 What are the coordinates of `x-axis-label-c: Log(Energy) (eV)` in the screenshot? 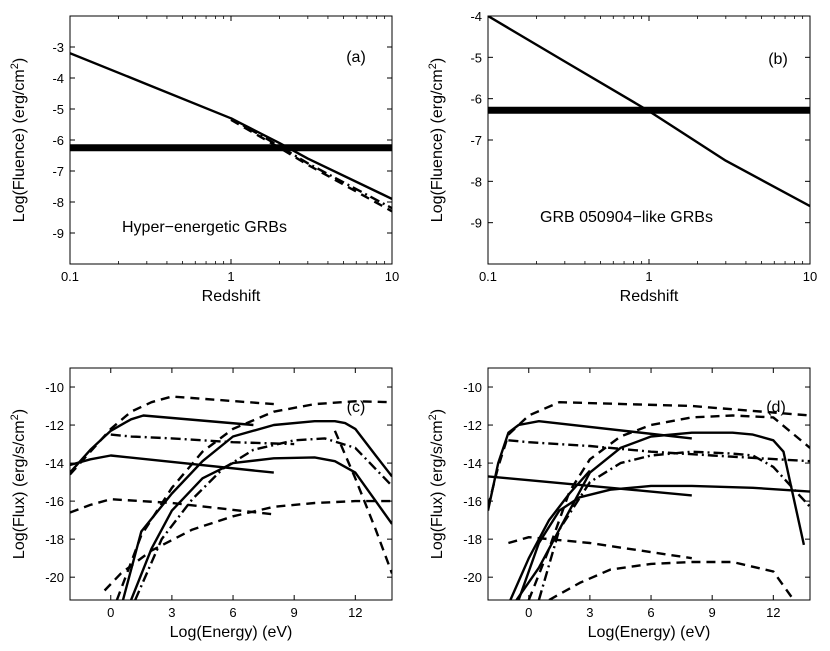 It's located at (231, 632).